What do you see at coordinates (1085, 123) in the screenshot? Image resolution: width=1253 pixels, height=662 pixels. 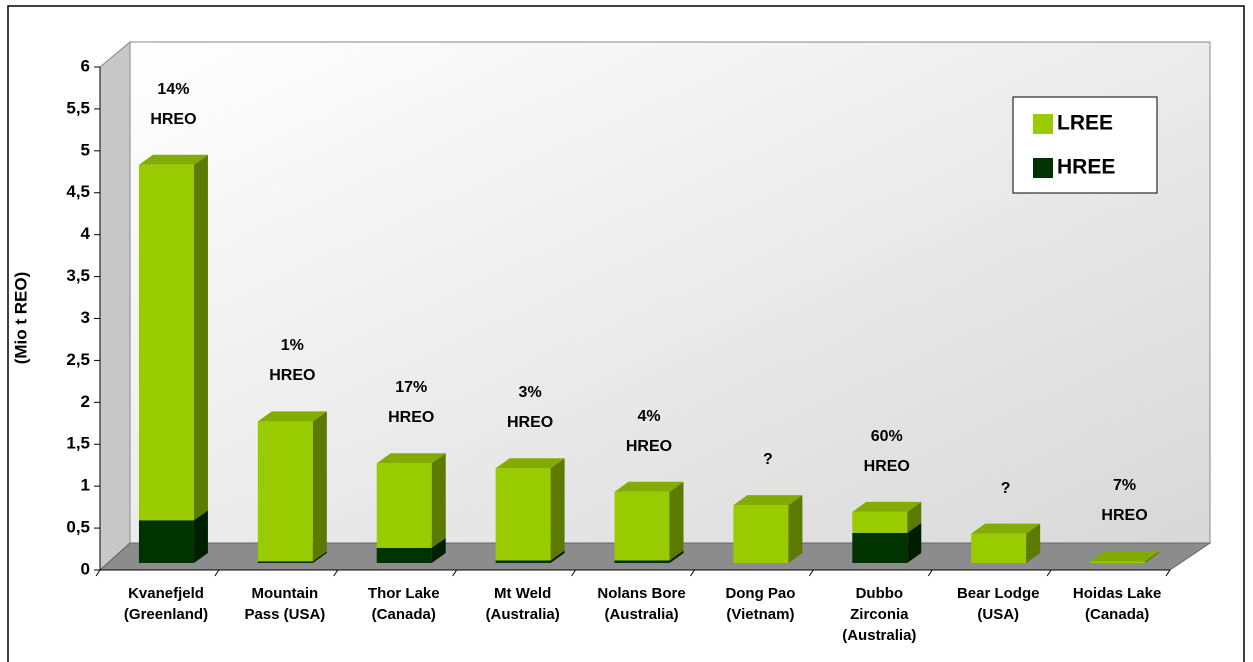 I see `legend-label: LREE` at bounding box center [1085, 123].